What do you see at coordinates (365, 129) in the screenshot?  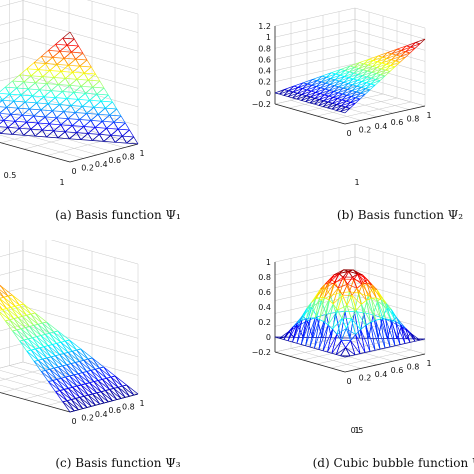 I see `x-tick-label: 0.2` at bounding box center [365, 129].